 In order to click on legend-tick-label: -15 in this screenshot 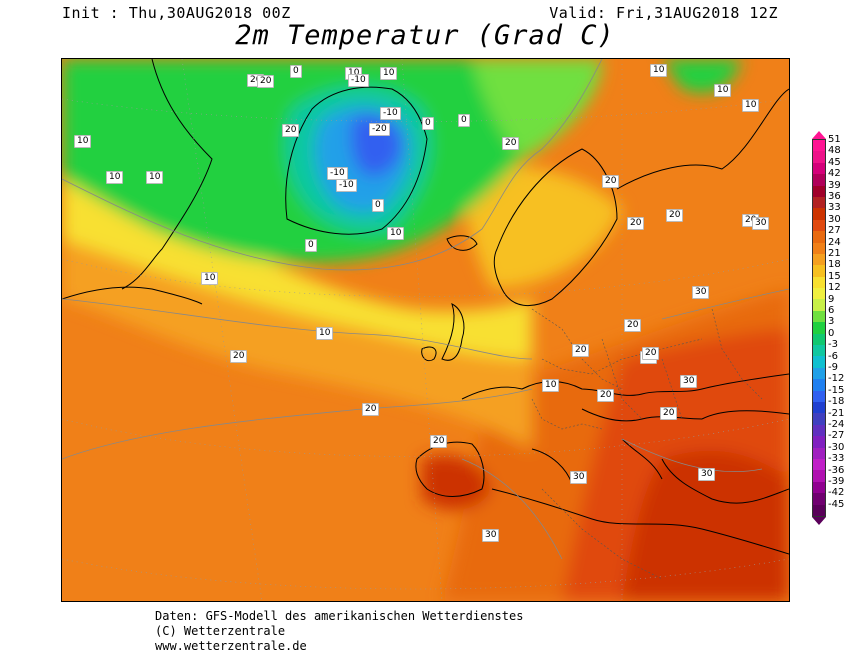, I will do `click(836, 390)`.